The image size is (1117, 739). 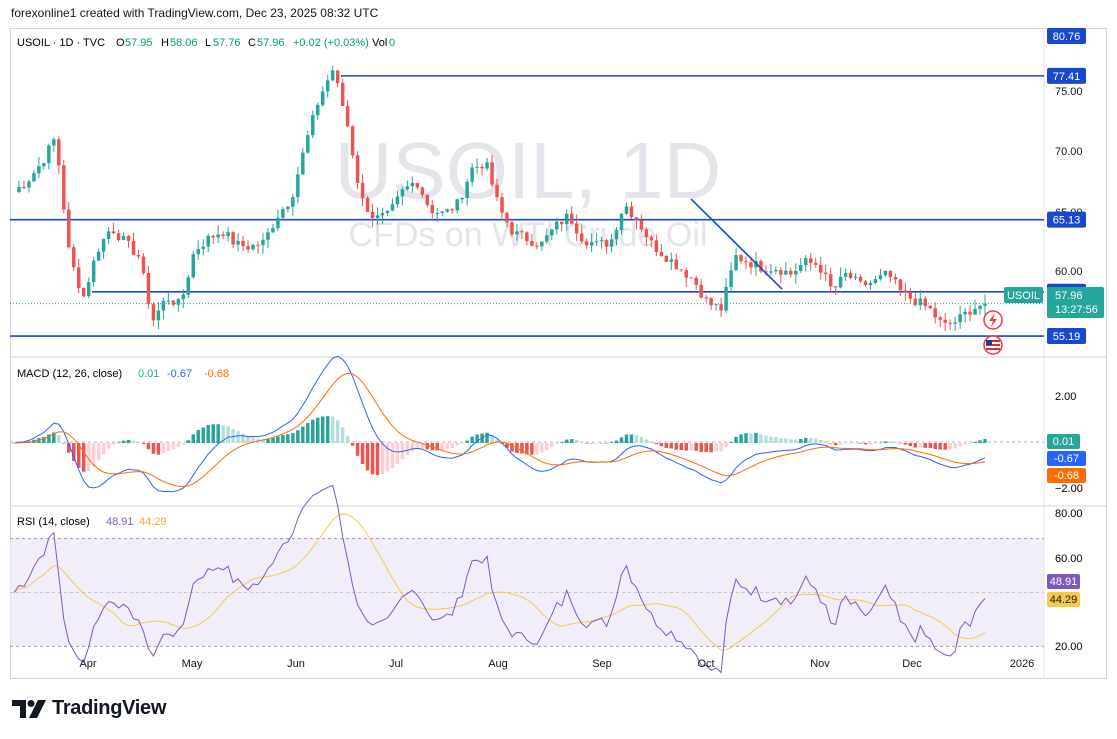 I want to click on trendline, so click(x=736, y=244).